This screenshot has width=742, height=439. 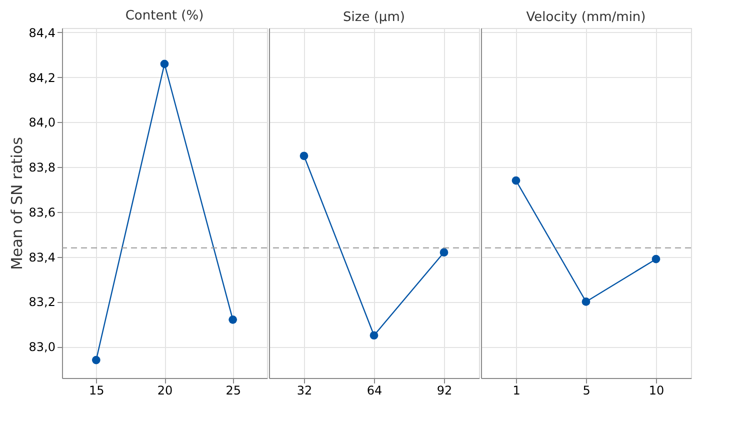 What do you see at coordinates (17, 203) in the screenshot?
I see `y-axis-title: Mean of SN ratios` at bounding box center [17, 203].